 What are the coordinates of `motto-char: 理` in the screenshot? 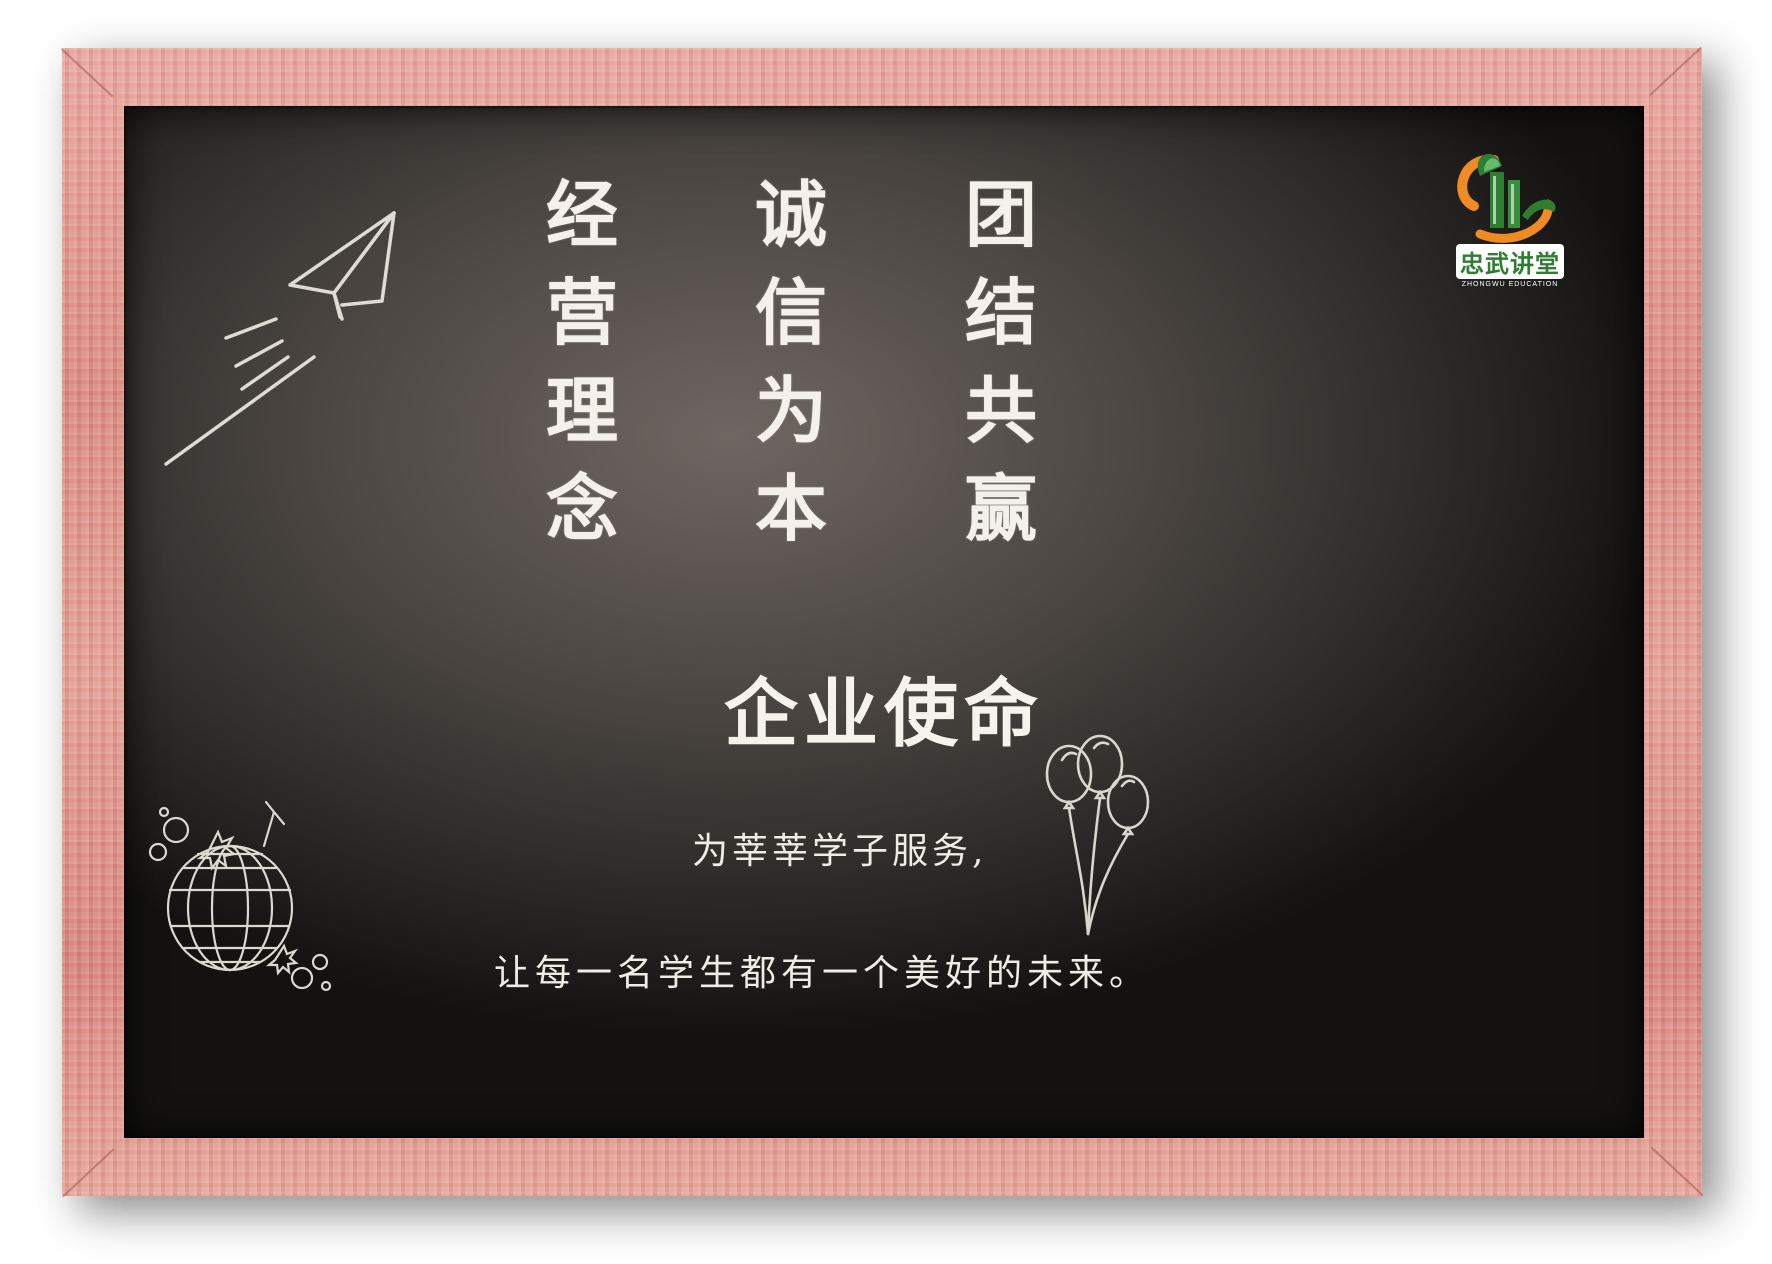 It's located at (581, 410).